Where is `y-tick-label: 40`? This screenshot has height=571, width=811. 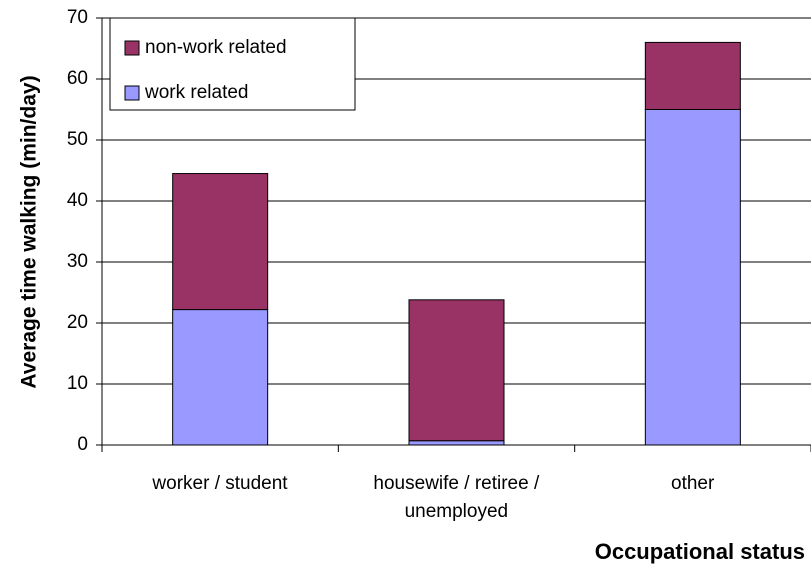
y-tick-label: 40 is located at coordinates (77, 200).